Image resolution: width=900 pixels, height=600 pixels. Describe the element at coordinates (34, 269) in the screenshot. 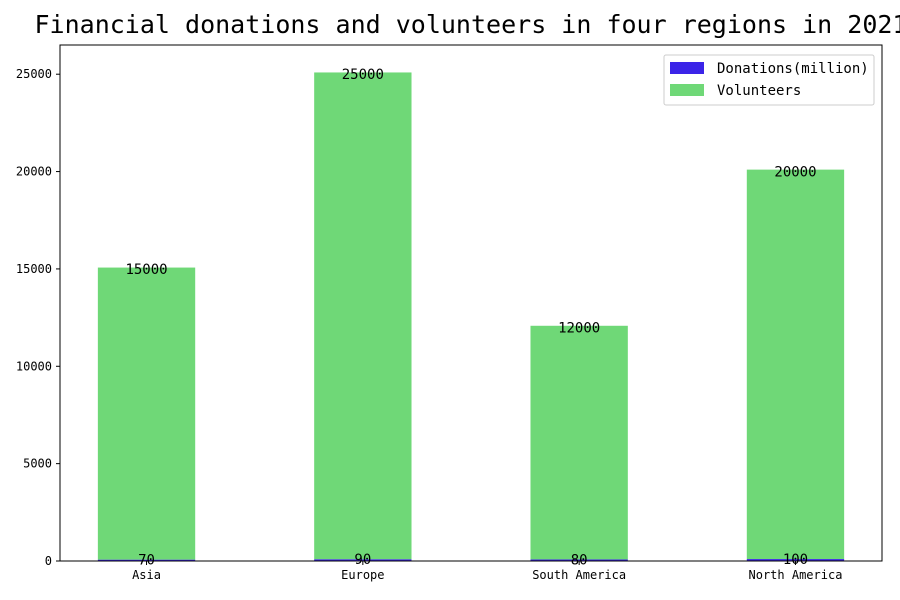

I see `y-tick-label-3: 15000` at that location.